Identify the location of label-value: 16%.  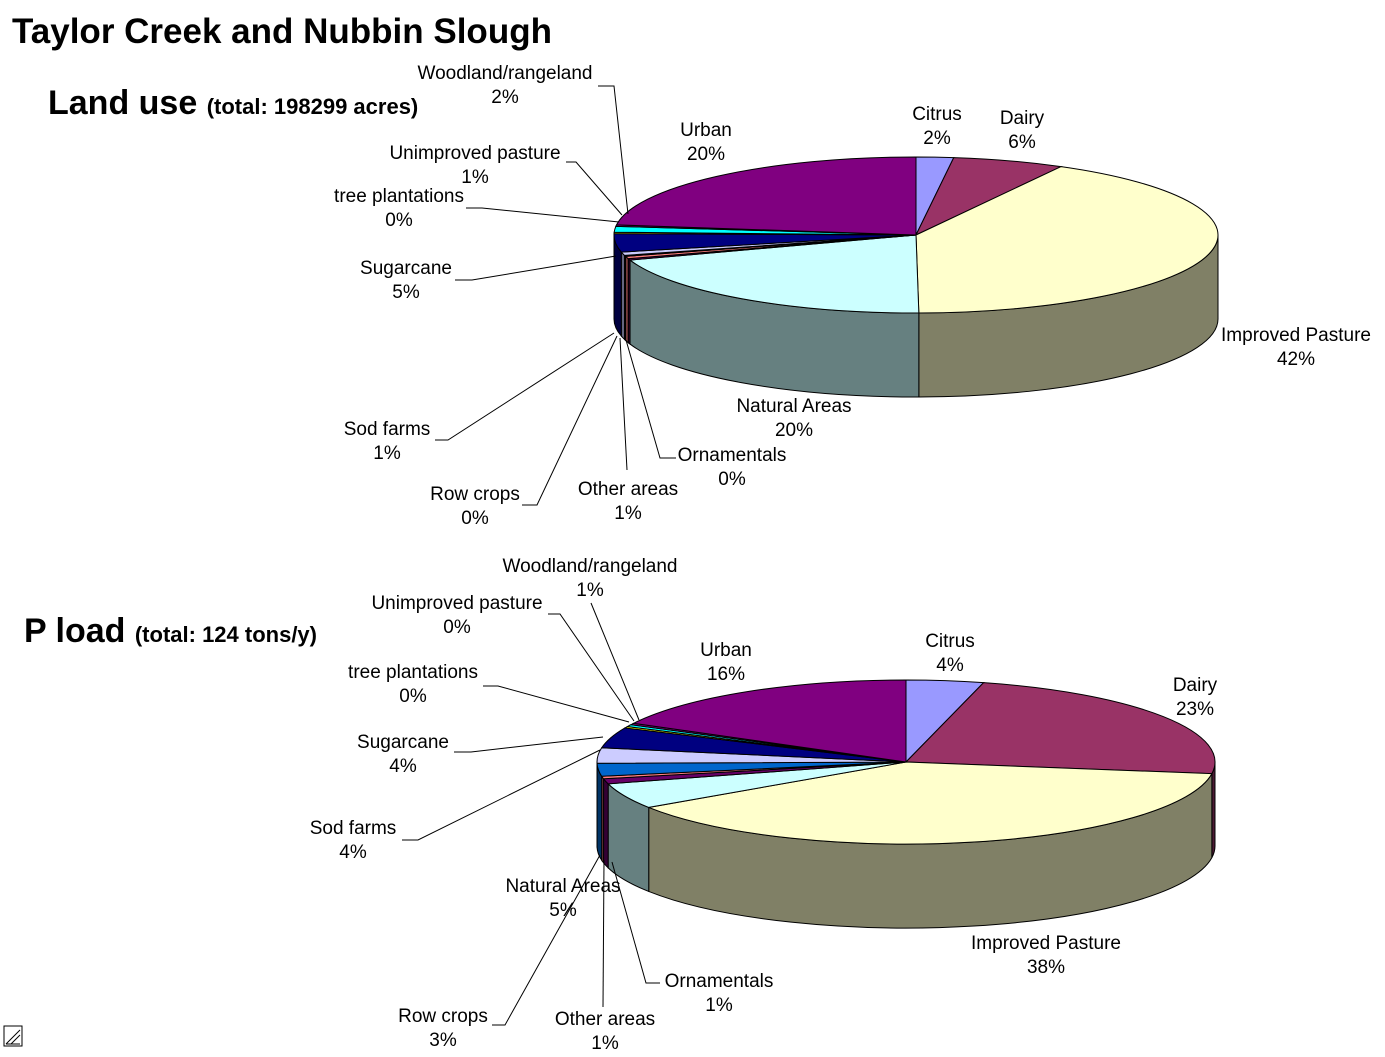
(726, 674).